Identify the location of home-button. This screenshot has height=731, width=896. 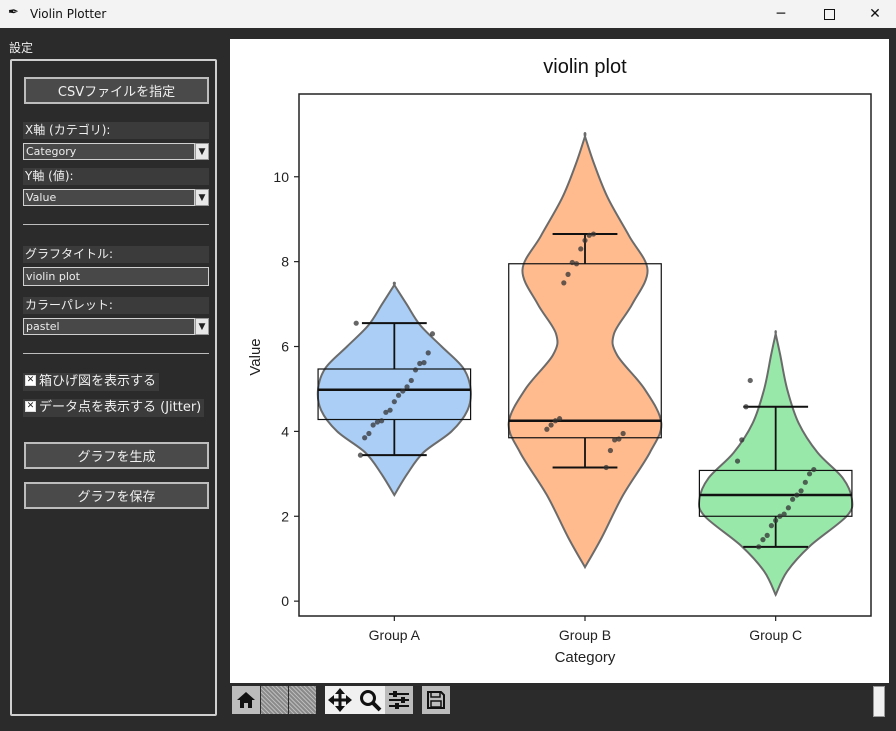
(246, 700).